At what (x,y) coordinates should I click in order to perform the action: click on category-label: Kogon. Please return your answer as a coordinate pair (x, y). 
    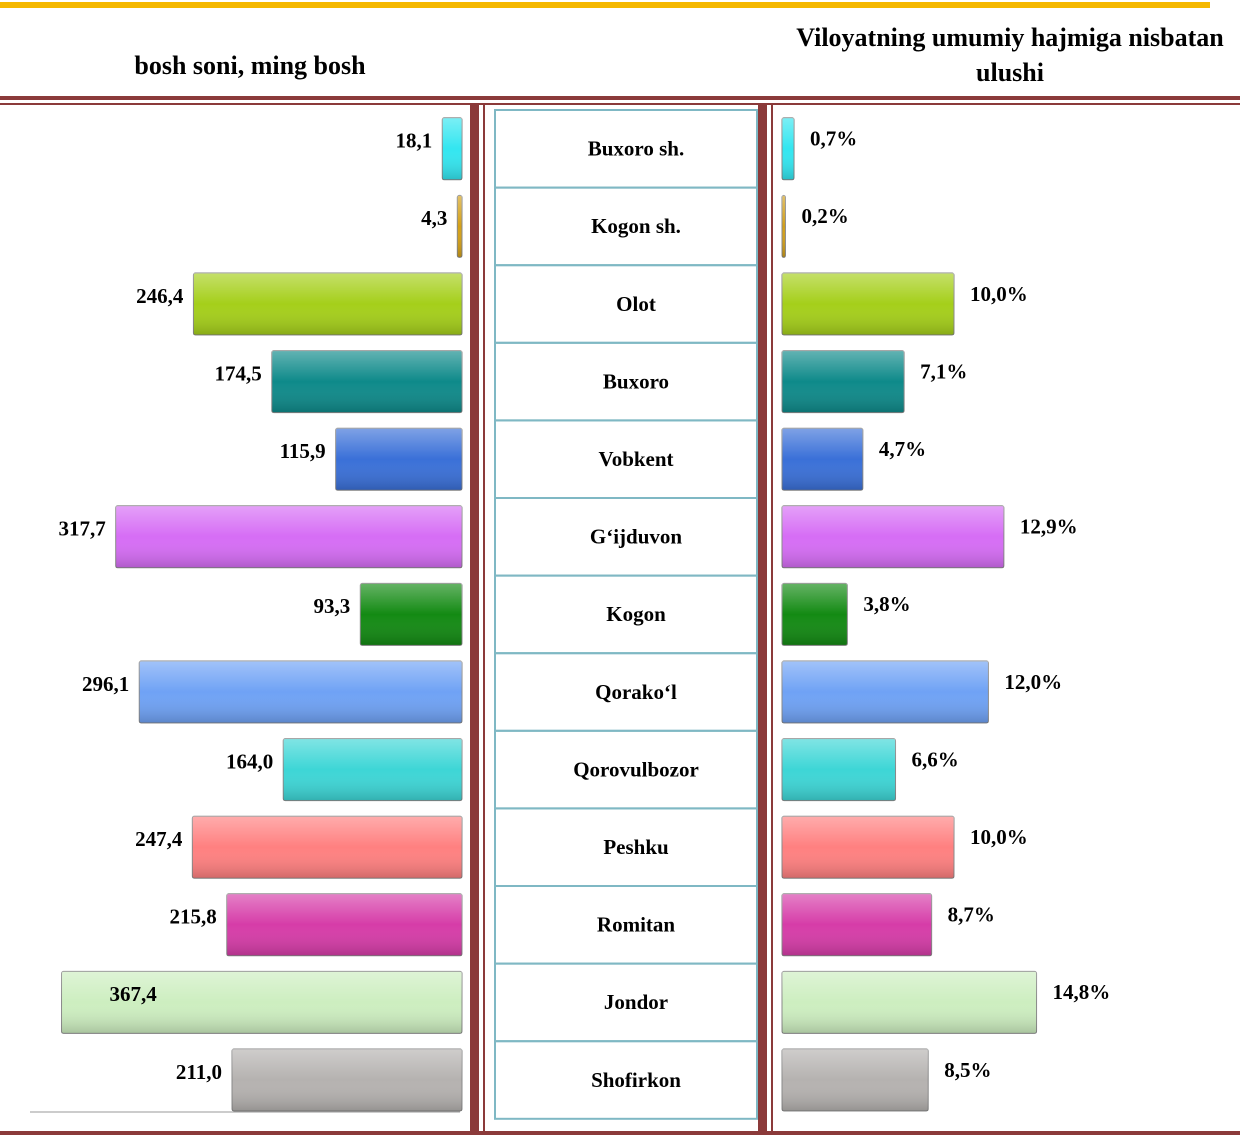
    Looking at the image, I should click on (636, 614).